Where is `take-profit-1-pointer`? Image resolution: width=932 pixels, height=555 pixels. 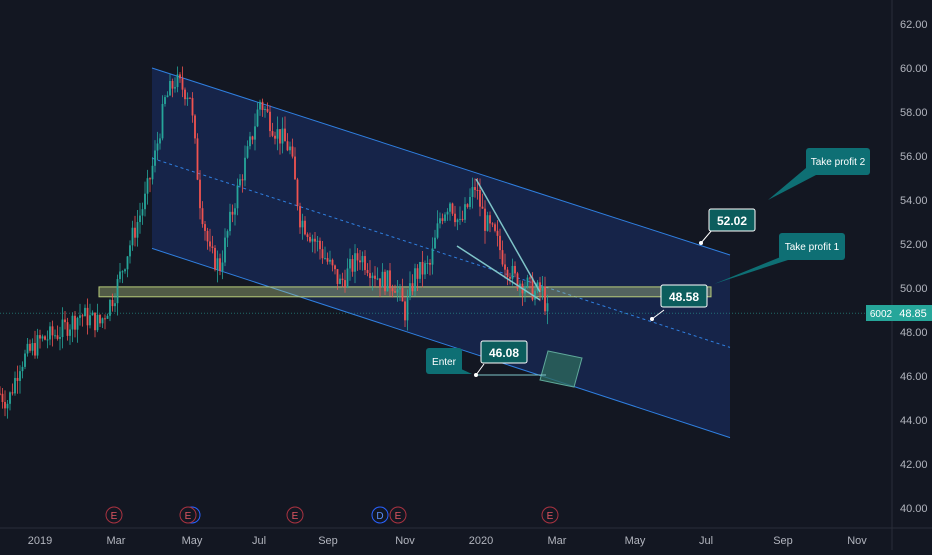
take-profit-1-pointer is located at coordinates (751, 270).